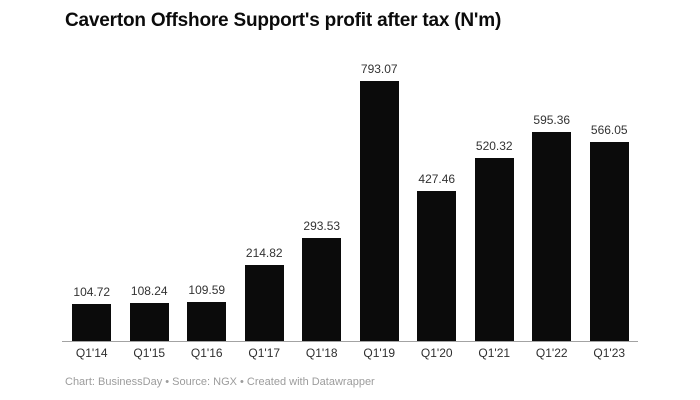  I want to click on x-tick-label: Q1'23, so click(609, 353).